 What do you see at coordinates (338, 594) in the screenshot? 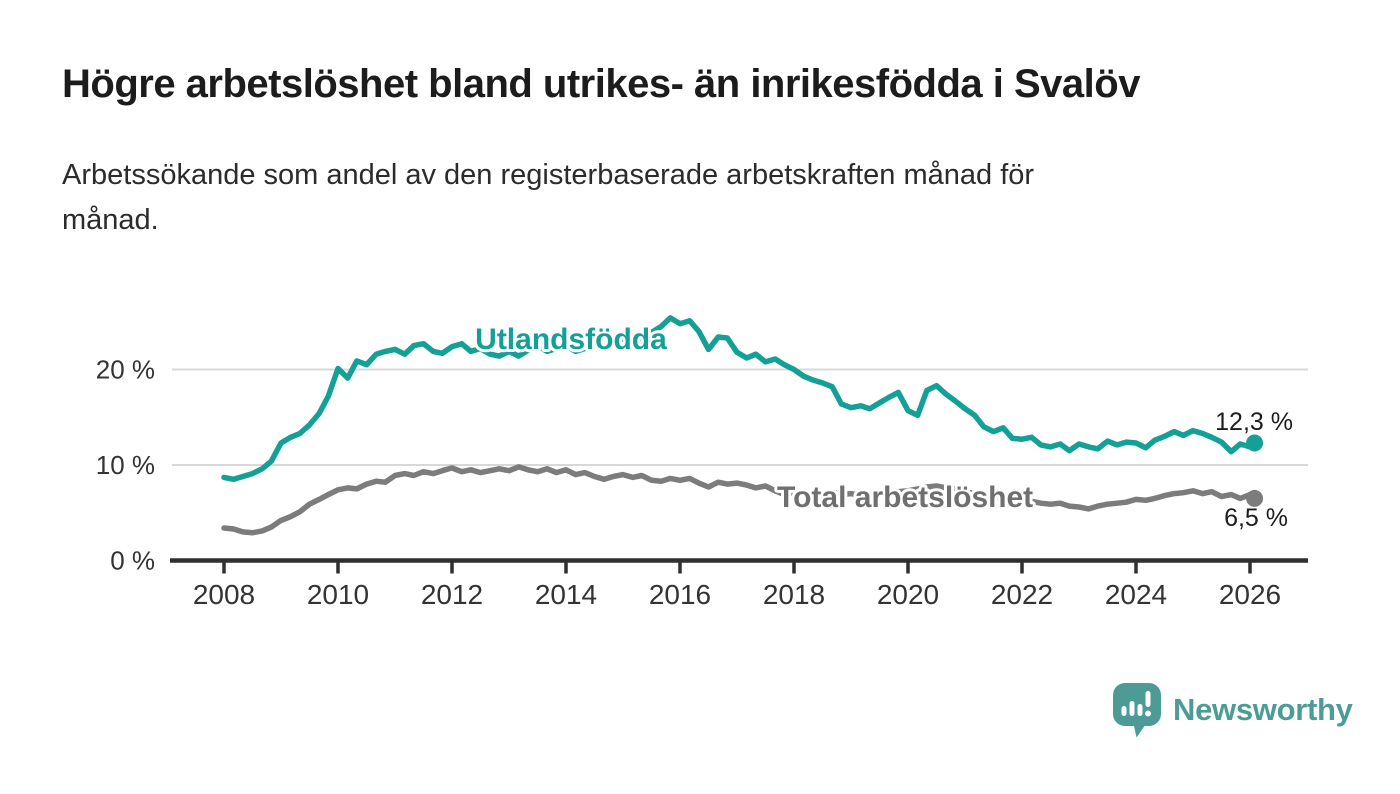
I see `x-tick-label-2010: 2010` at bounding box center [338, 594].